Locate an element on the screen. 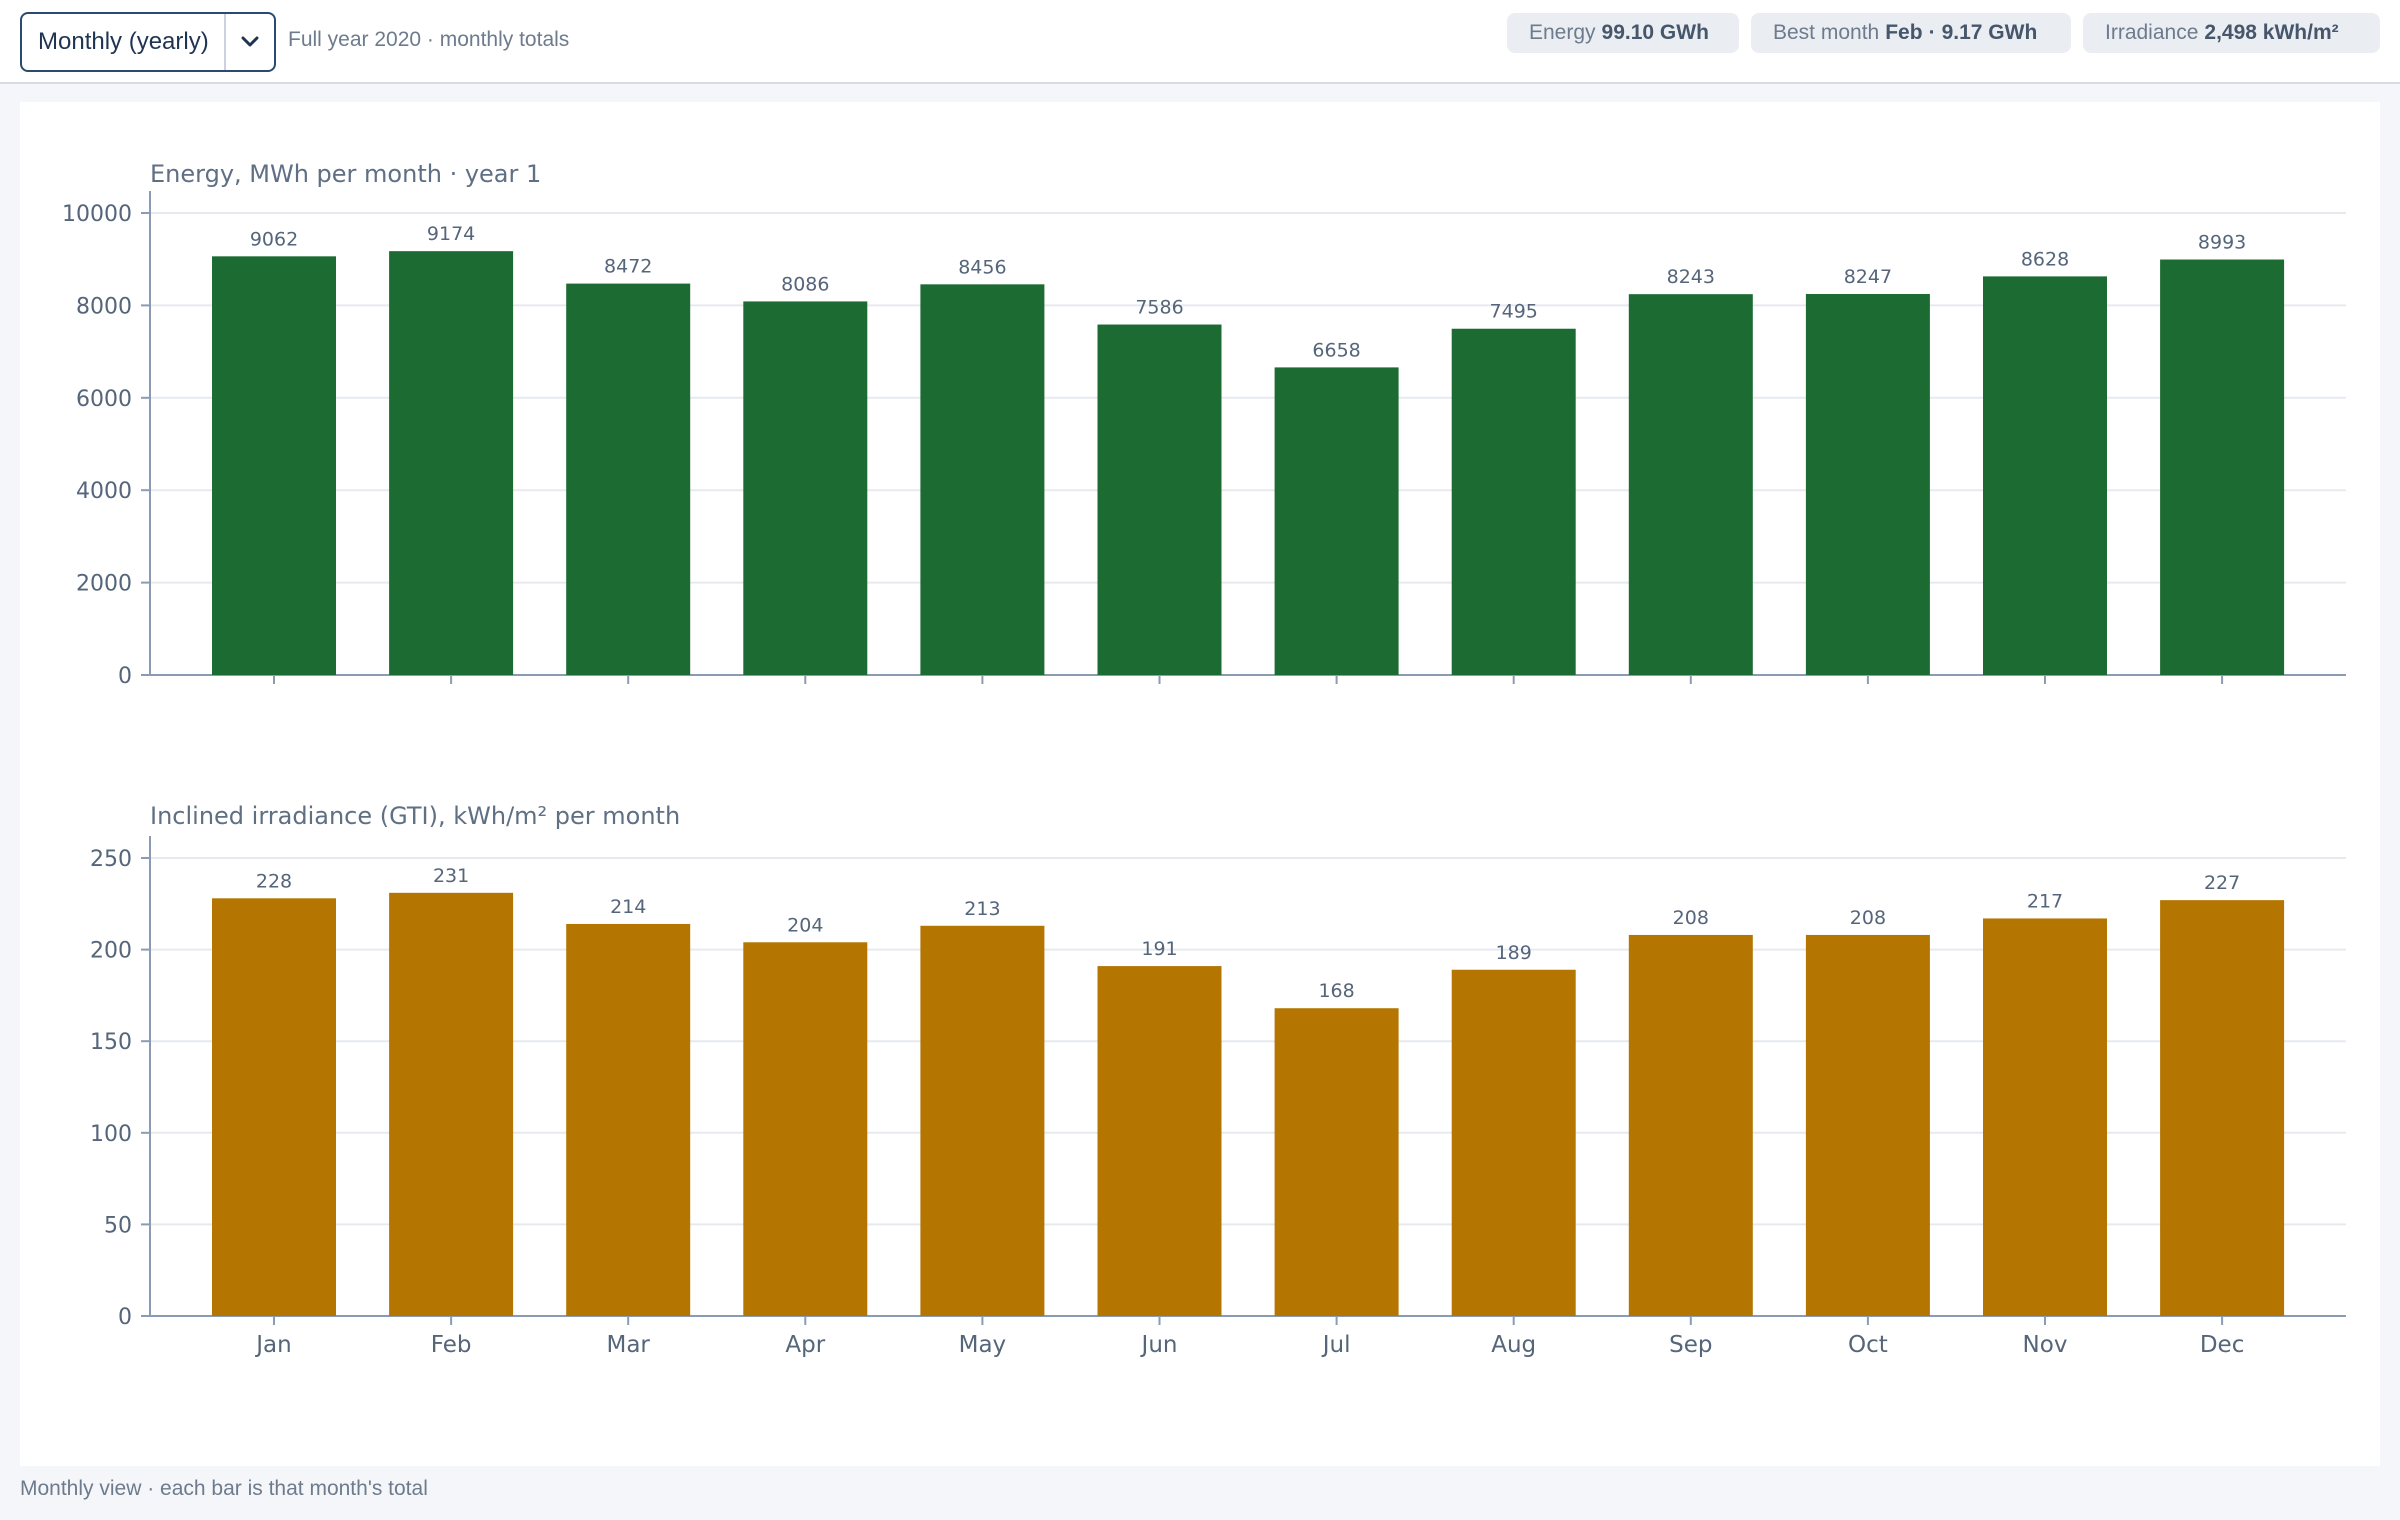  energy-bar-apr is located at coordinates (805, 488).